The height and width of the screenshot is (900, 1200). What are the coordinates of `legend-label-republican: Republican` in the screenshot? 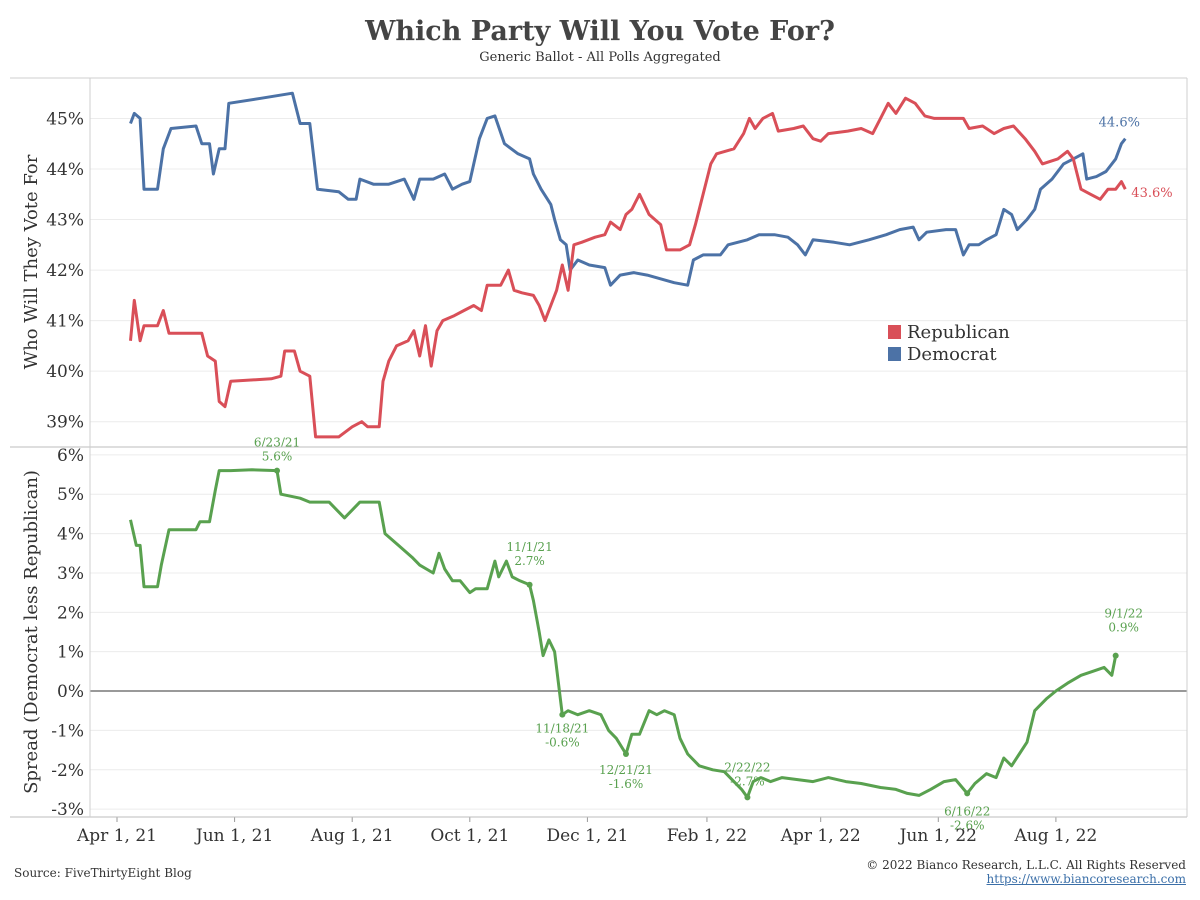 It's located at (958, 332).